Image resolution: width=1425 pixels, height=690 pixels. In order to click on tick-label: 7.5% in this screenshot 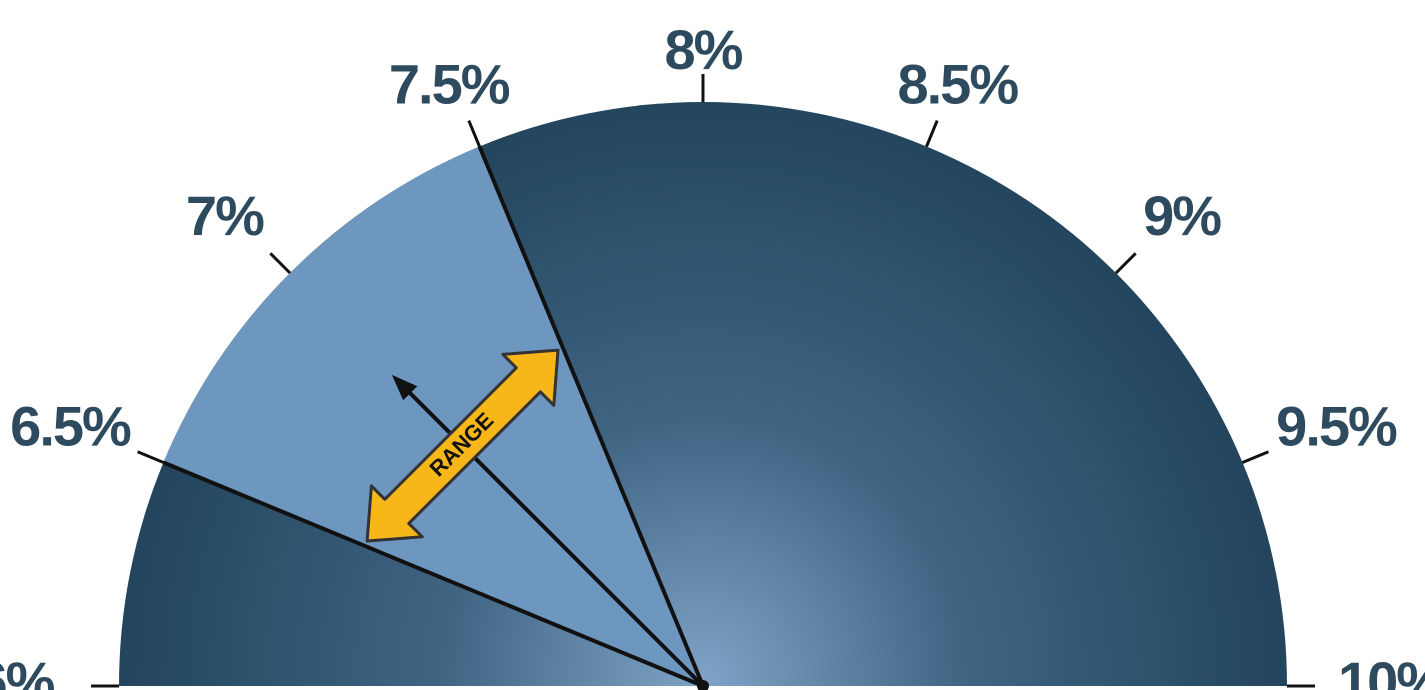, I will do `click(449, 83)`.